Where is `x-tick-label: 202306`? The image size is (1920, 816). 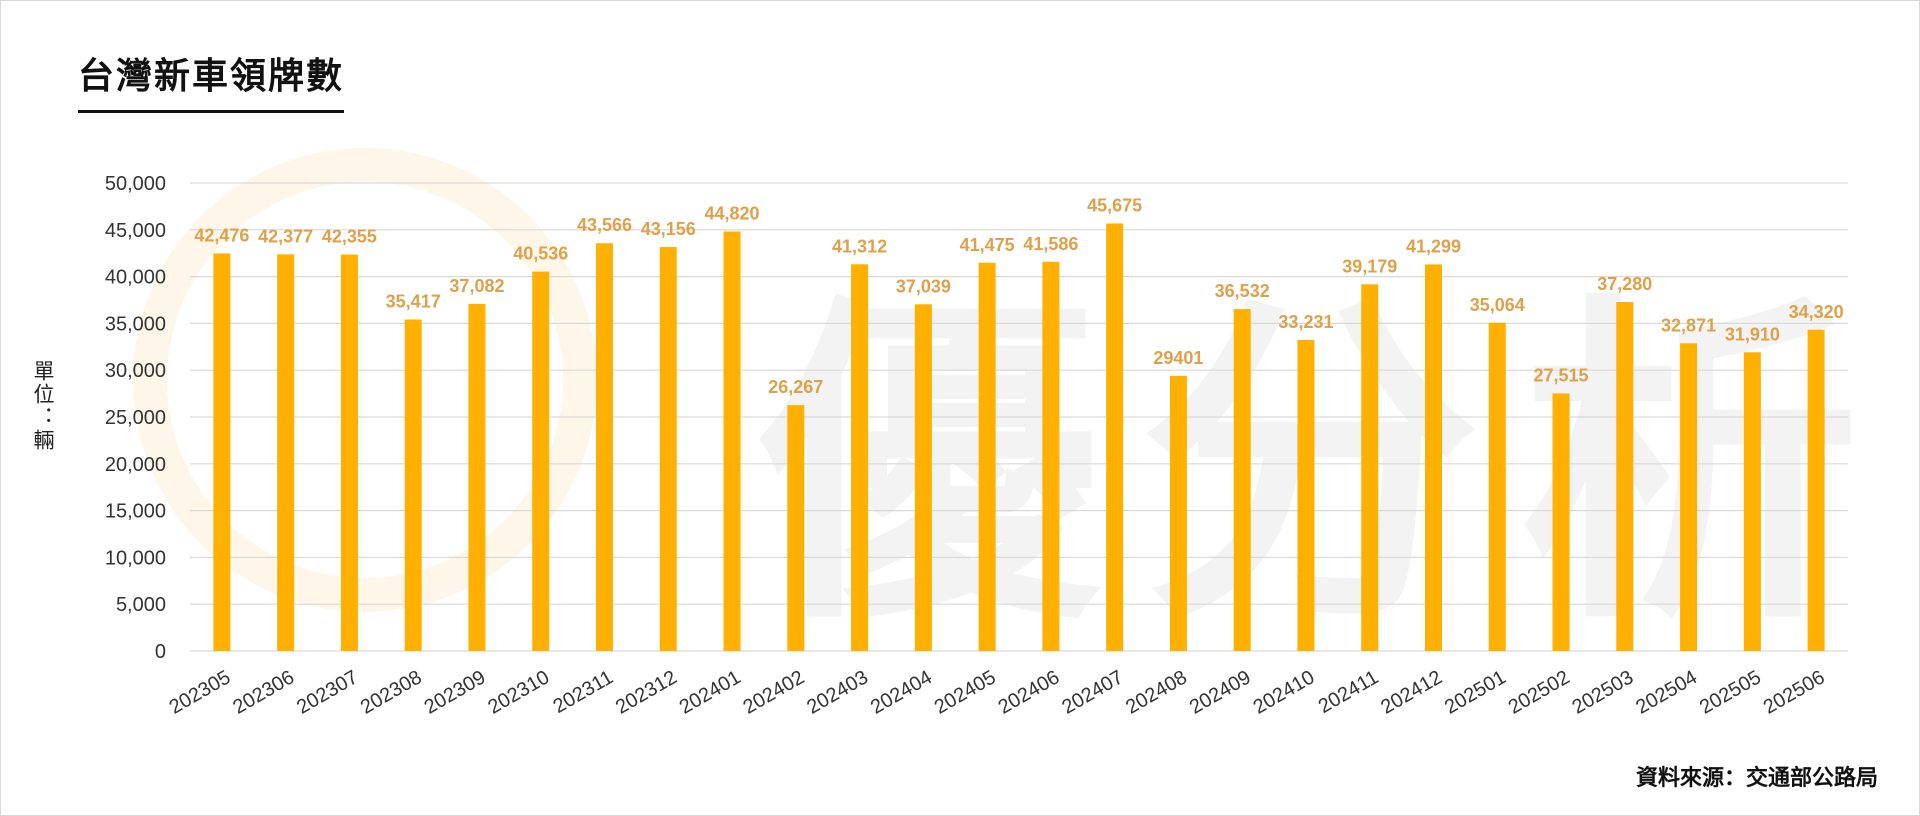 x-tick-label: 202306 is located at coordinates (263, 692).